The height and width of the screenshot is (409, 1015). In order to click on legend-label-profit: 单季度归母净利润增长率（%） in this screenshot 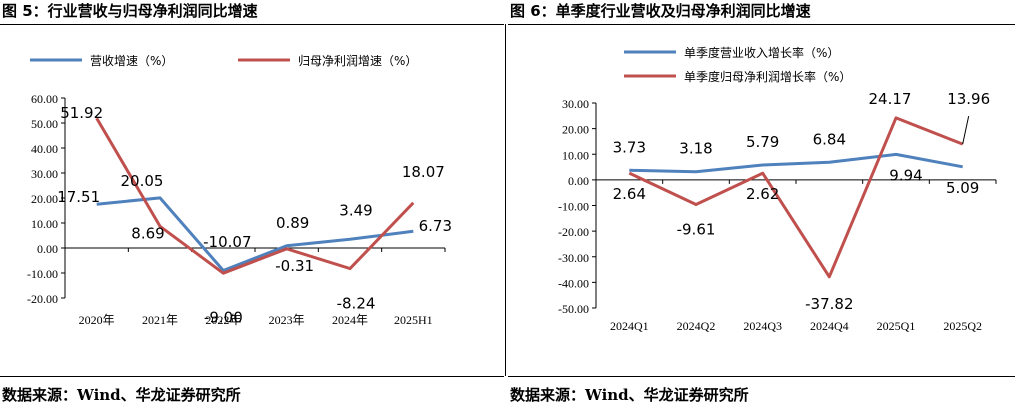, I will do `click(767, 76)`.